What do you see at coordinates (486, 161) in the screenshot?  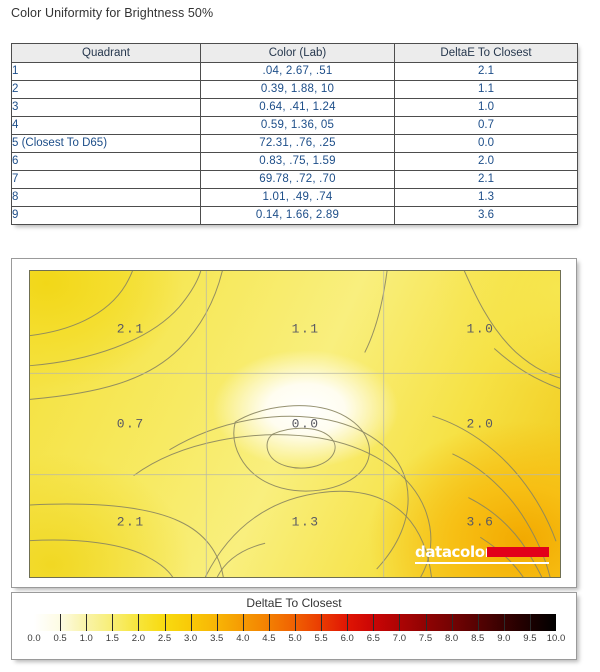 I see `cell-deltae: 2.0` at bounding box center [486, 161].